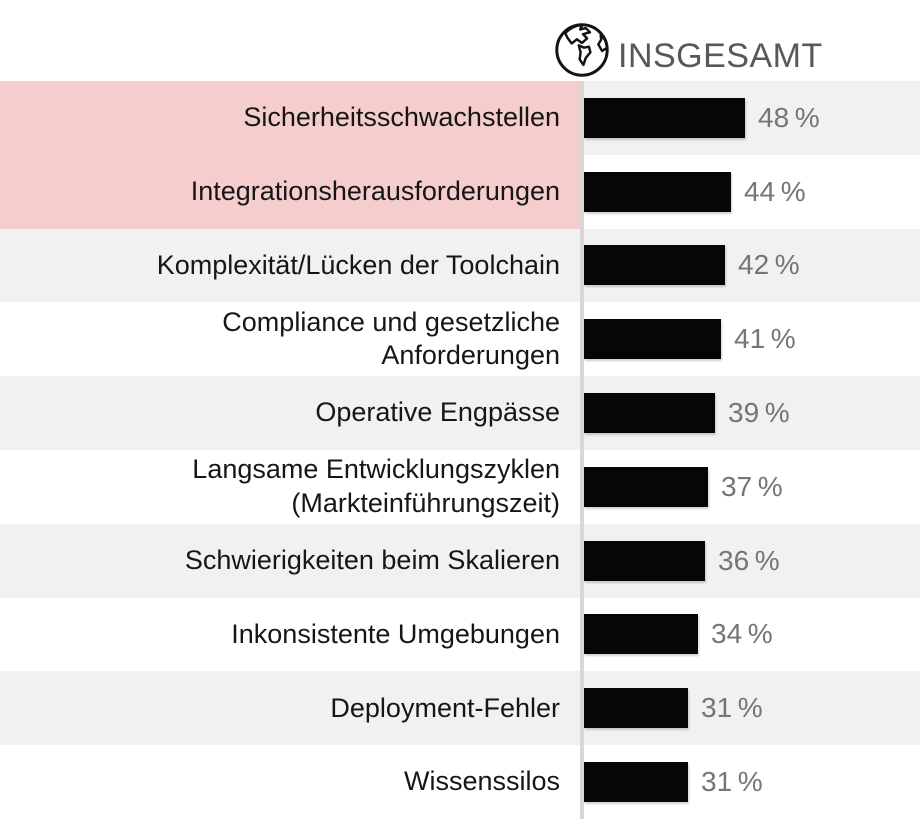 This screenshot has width=920, height=840. I want to click on value-label: 42 %, so click(769, 265).